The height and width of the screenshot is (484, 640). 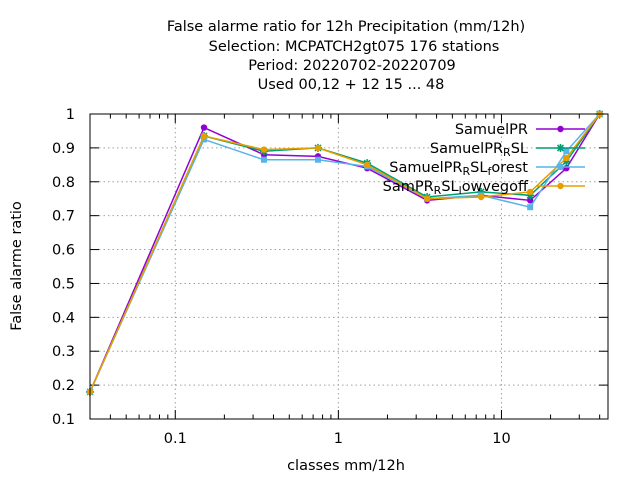 What do you see at coordinates (63, 217) in the screenshot?
I see `y-tick-label: 0.7` at bounding box center [63, 217].